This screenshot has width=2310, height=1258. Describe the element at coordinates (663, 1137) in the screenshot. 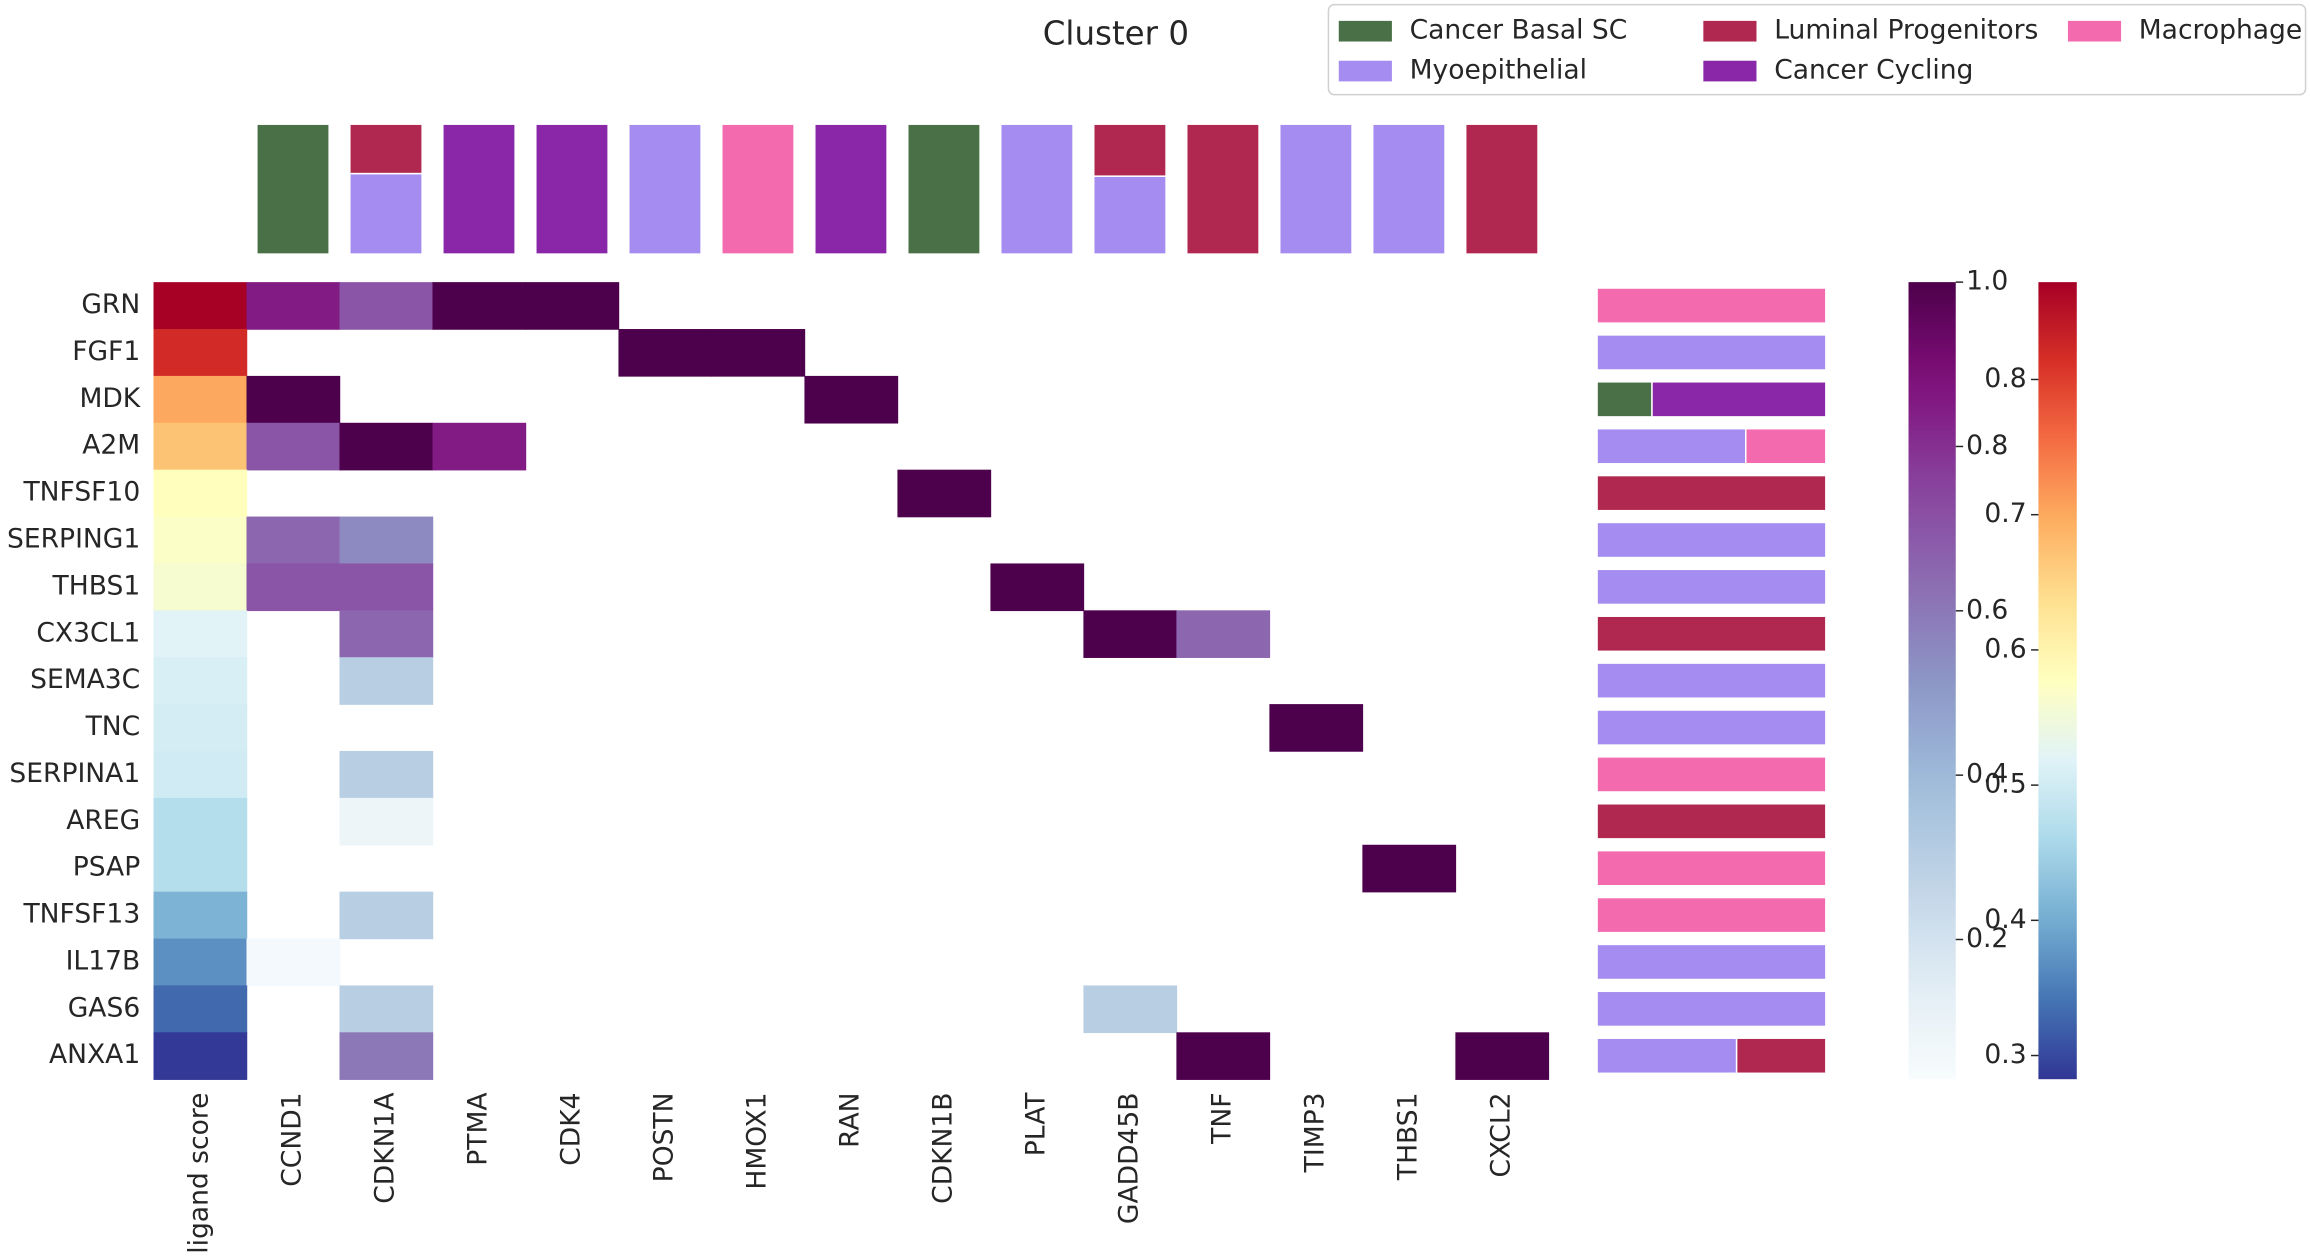

I see `x-tick-label: POSTN` at that location.